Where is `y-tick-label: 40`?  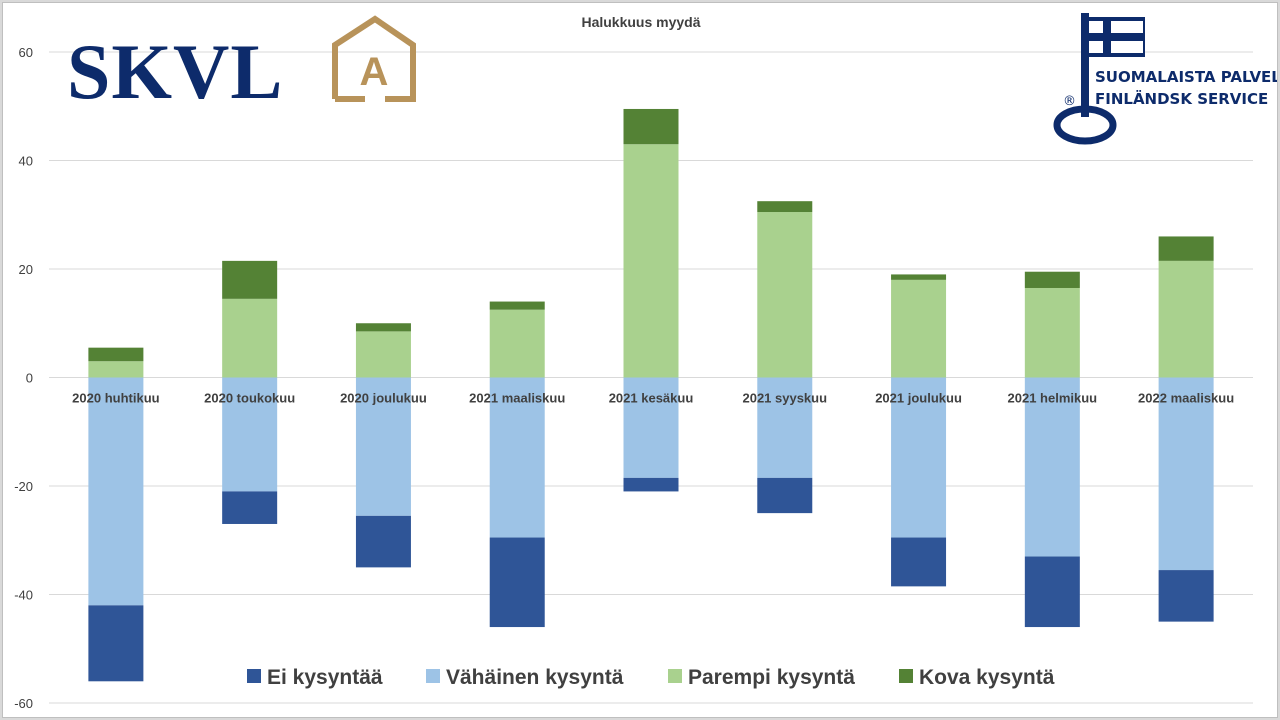 y-tick-label: 40 is located at coordinates (26, 161).